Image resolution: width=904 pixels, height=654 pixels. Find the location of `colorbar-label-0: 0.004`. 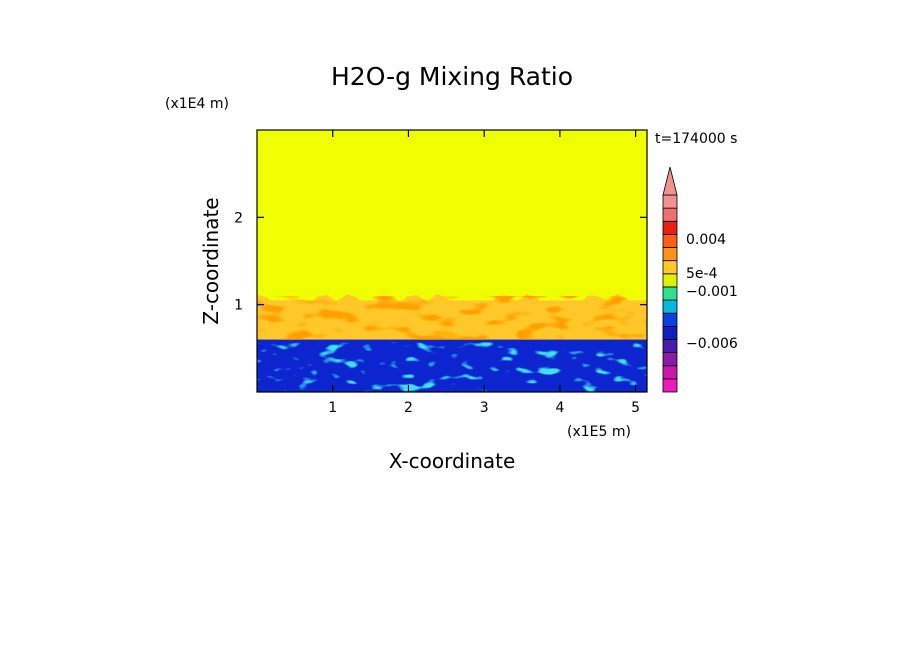

colorbar-label-0: 0.004 is located at coordinates (706, 240).